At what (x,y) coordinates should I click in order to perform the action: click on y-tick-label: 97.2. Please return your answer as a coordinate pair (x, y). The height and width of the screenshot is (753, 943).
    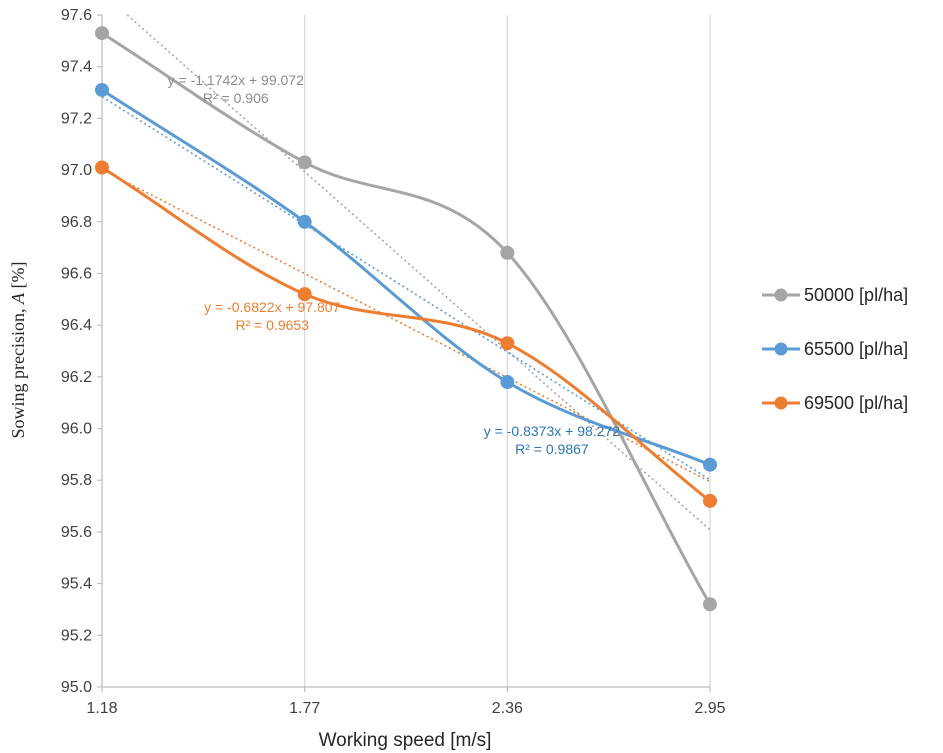
    Looking at the image, I should click on (76, 118).